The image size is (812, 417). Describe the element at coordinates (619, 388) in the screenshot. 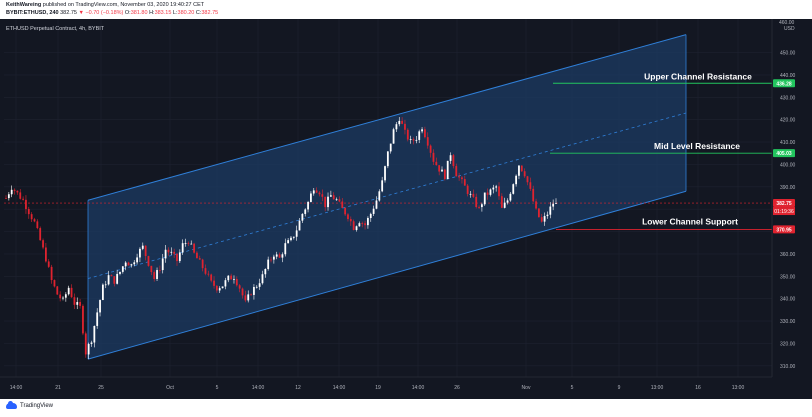

I see `time-tick-label: 9` at that location.